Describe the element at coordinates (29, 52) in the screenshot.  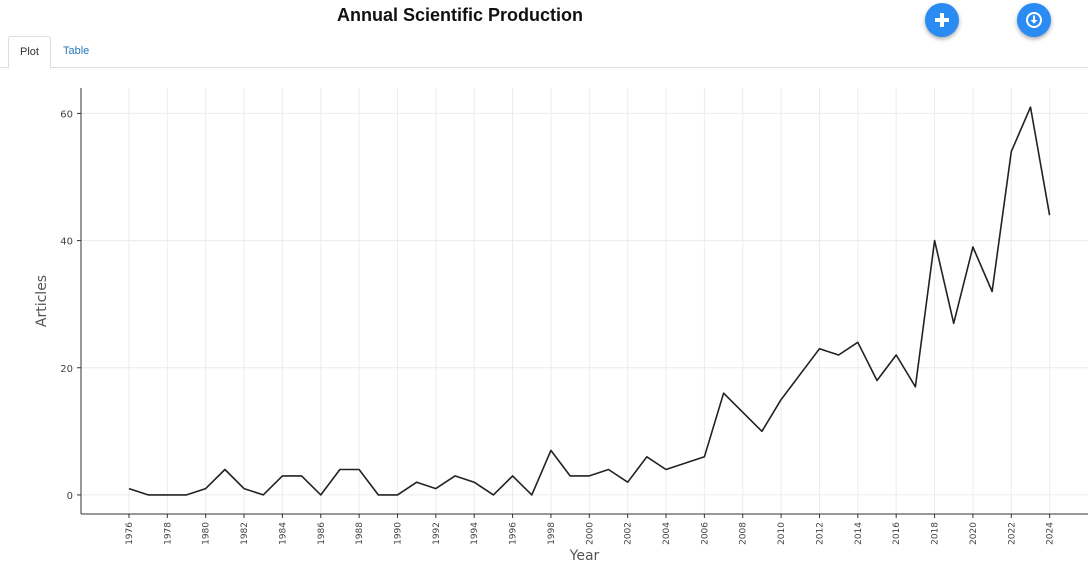
I see `tab-plot: Plot` at that location.